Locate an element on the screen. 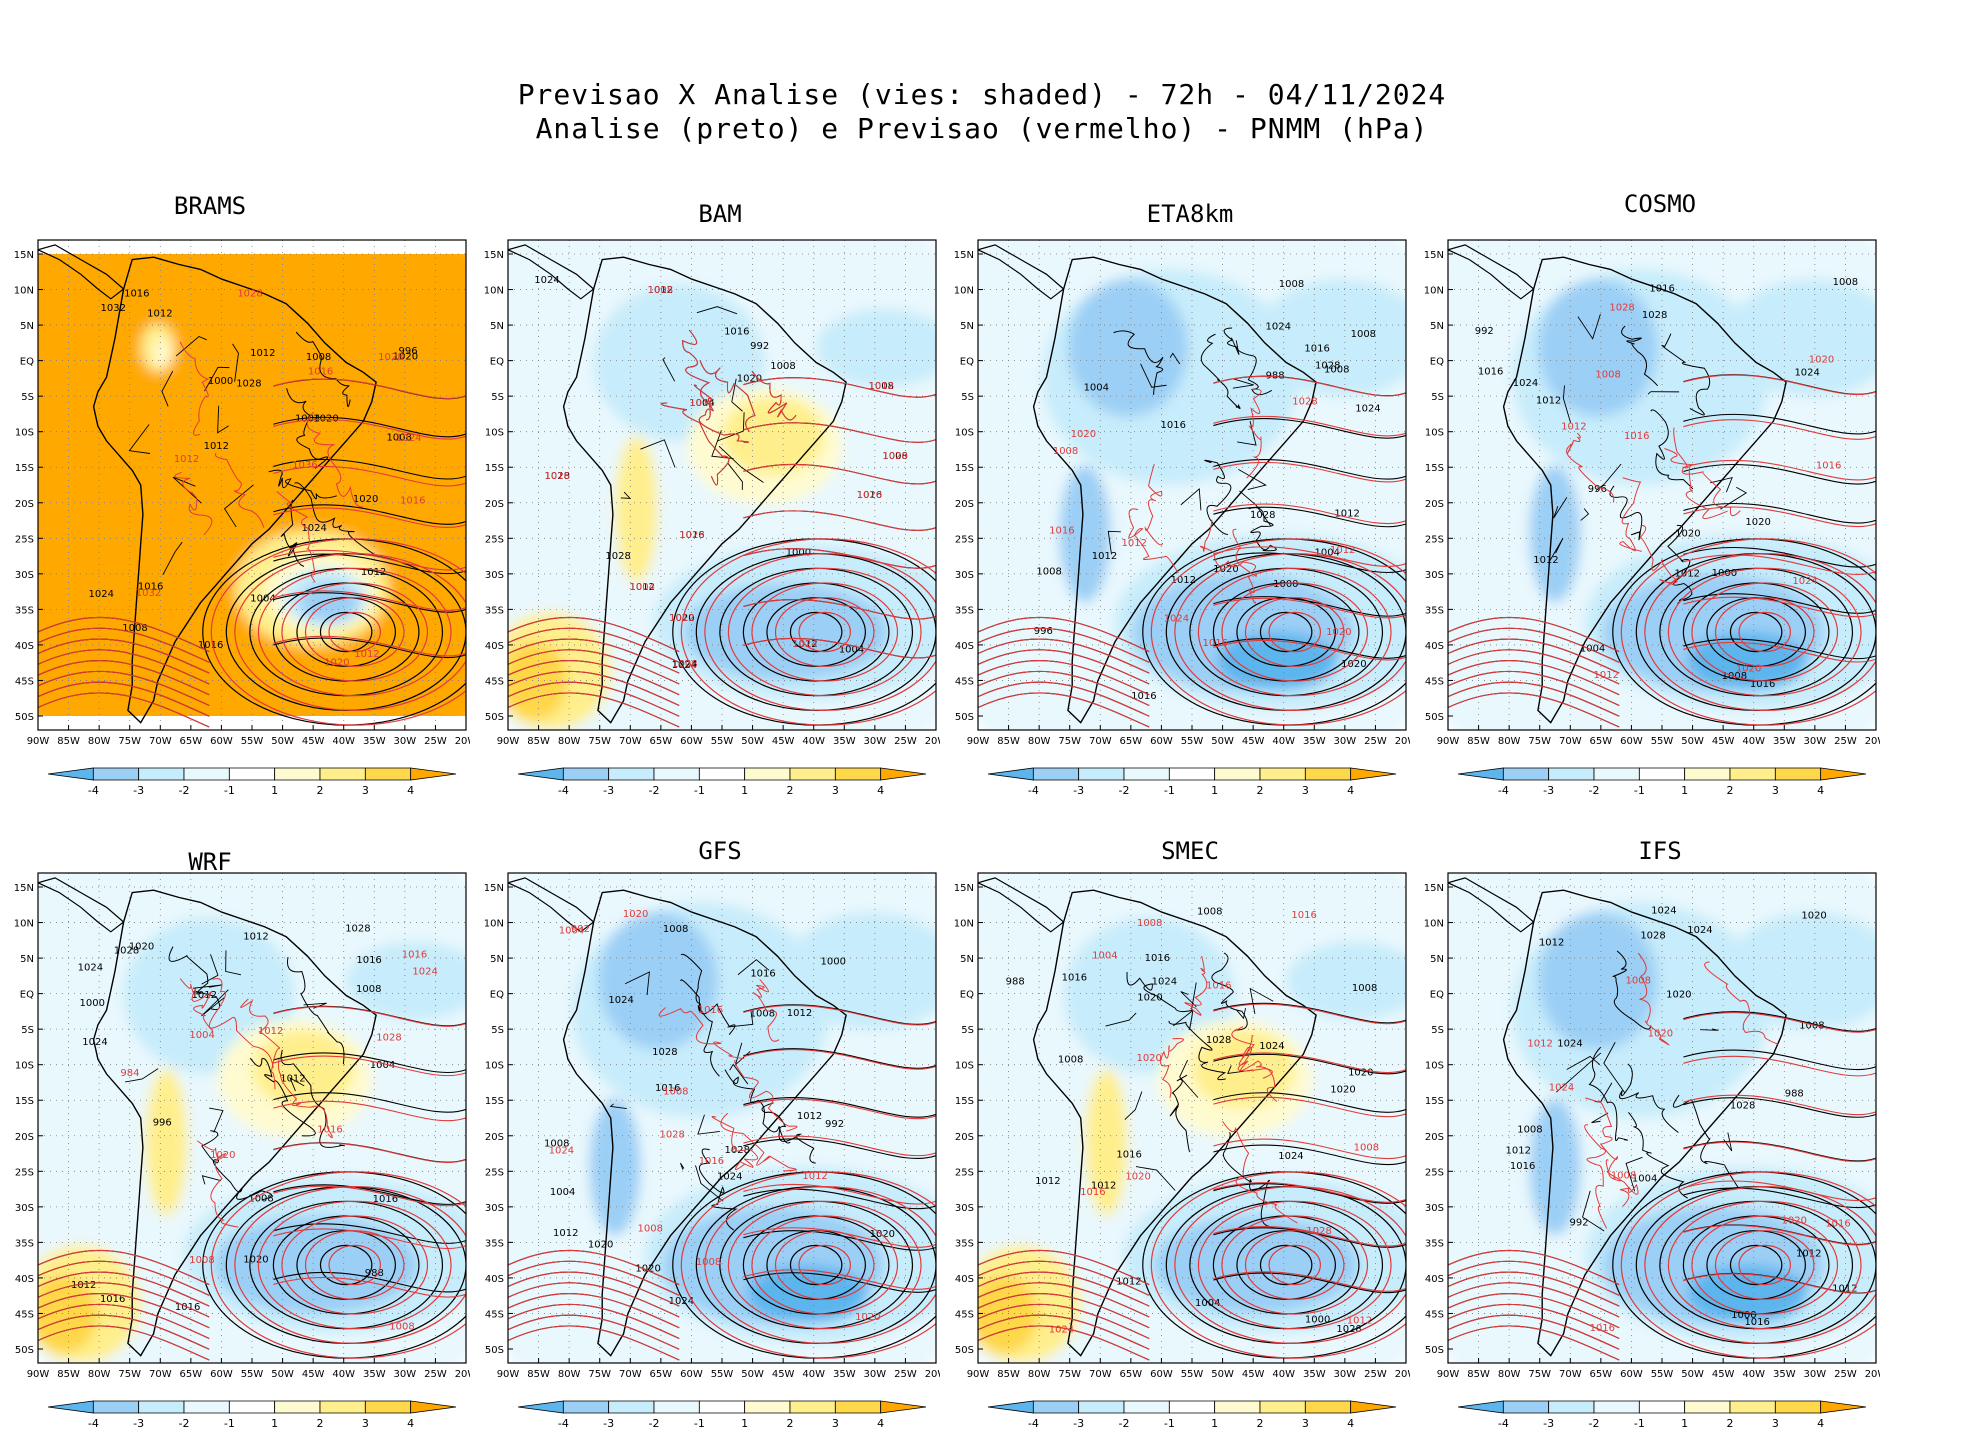 The height and width of the screenshot is (1451, 1964). lon-label: 20W is located at coordinates (932, 1374).